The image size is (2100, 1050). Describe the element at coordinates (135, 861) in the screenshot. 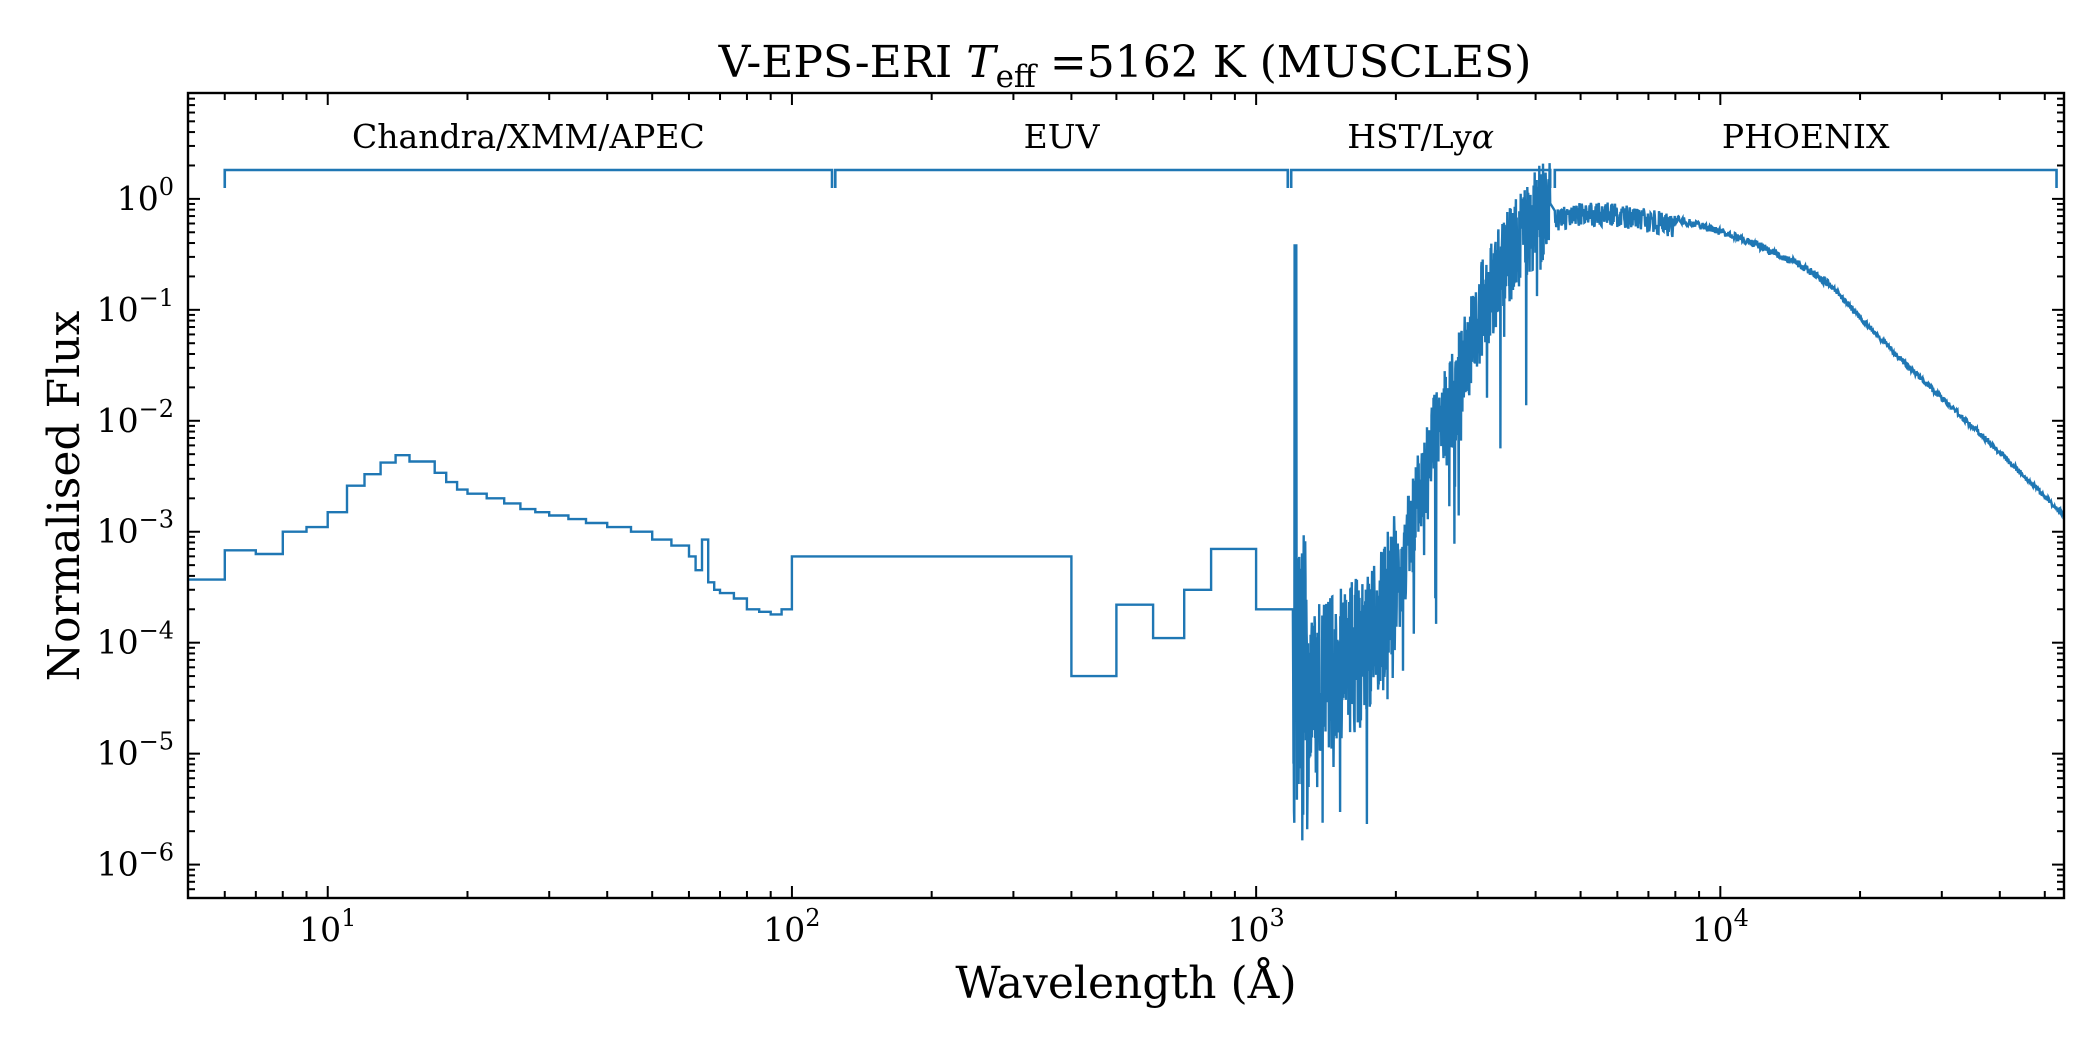

I see `y-tick-label: 10⁻⁶` at that location.